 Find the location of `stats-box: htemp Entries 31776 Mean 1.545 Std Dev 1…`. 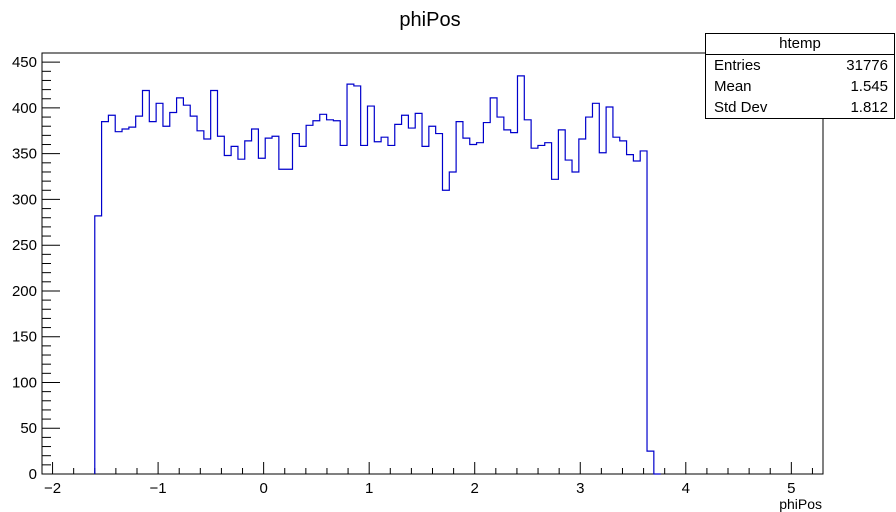

stats-box: htemp Entries 31776 Mean 1.545 Std Dev 1… is located at coordinates (800, 76).